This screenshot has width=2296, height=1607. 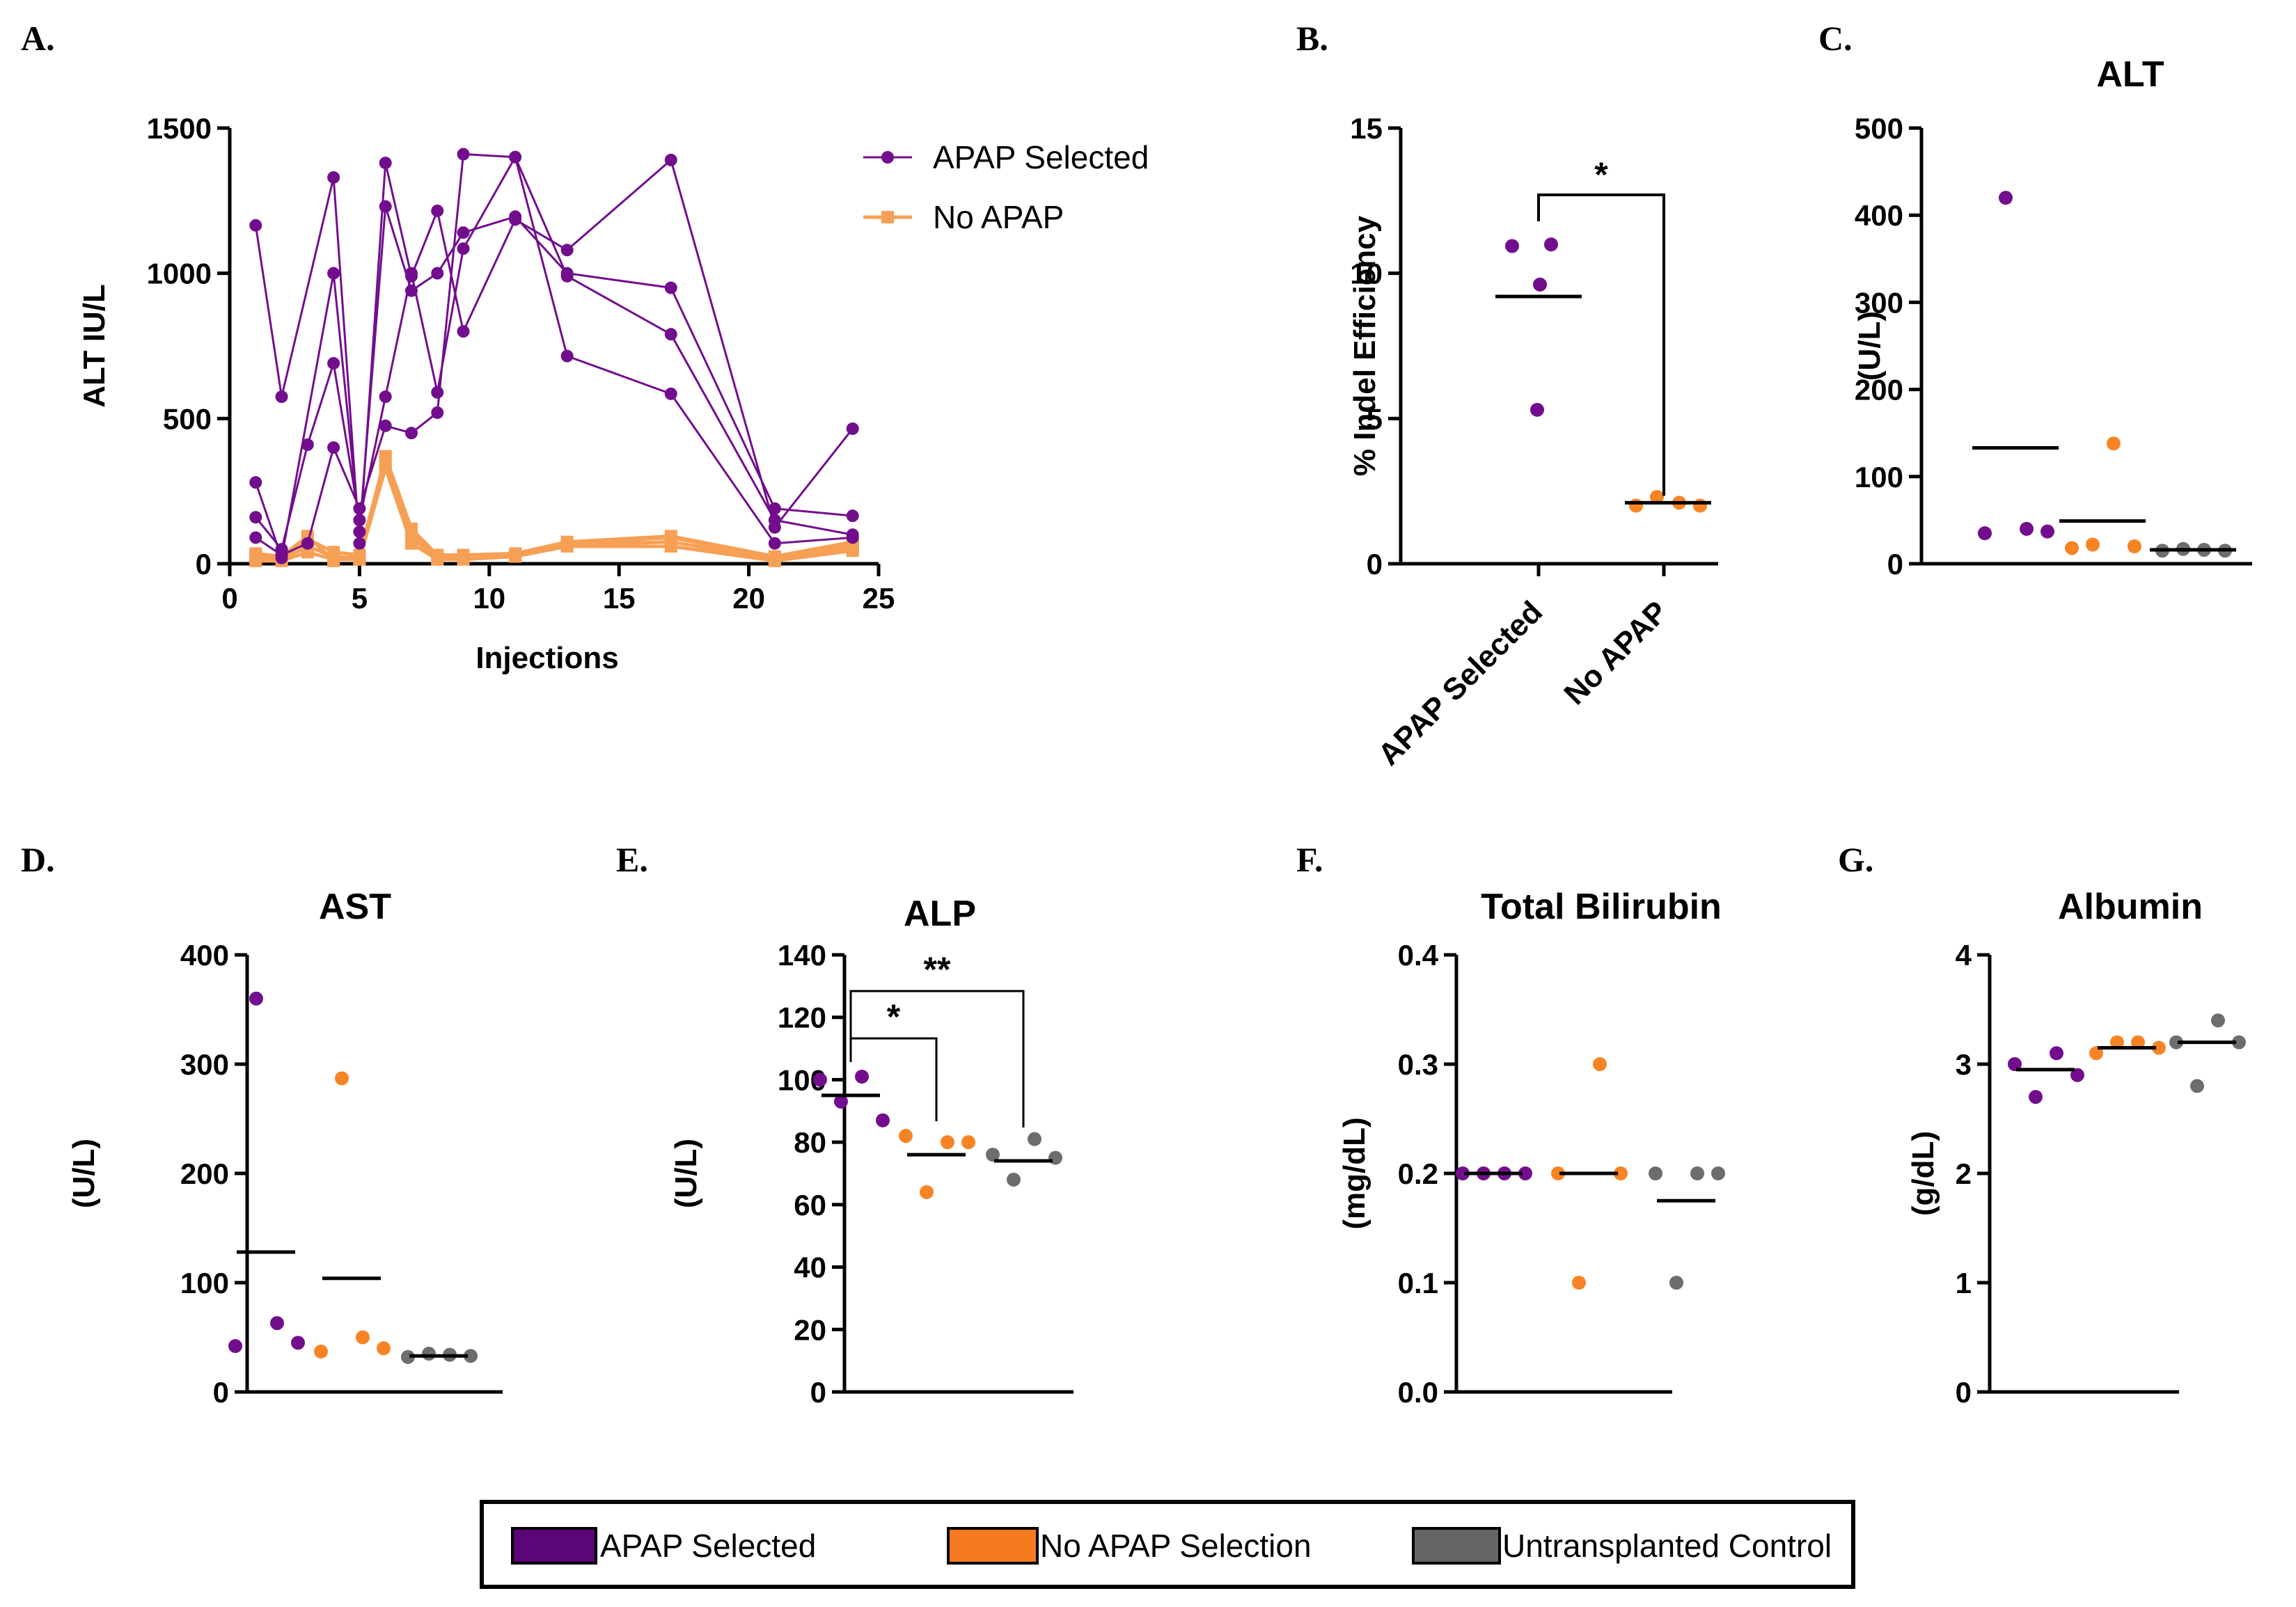 I want to click on legend-border, so click(x=1167, y=1544).